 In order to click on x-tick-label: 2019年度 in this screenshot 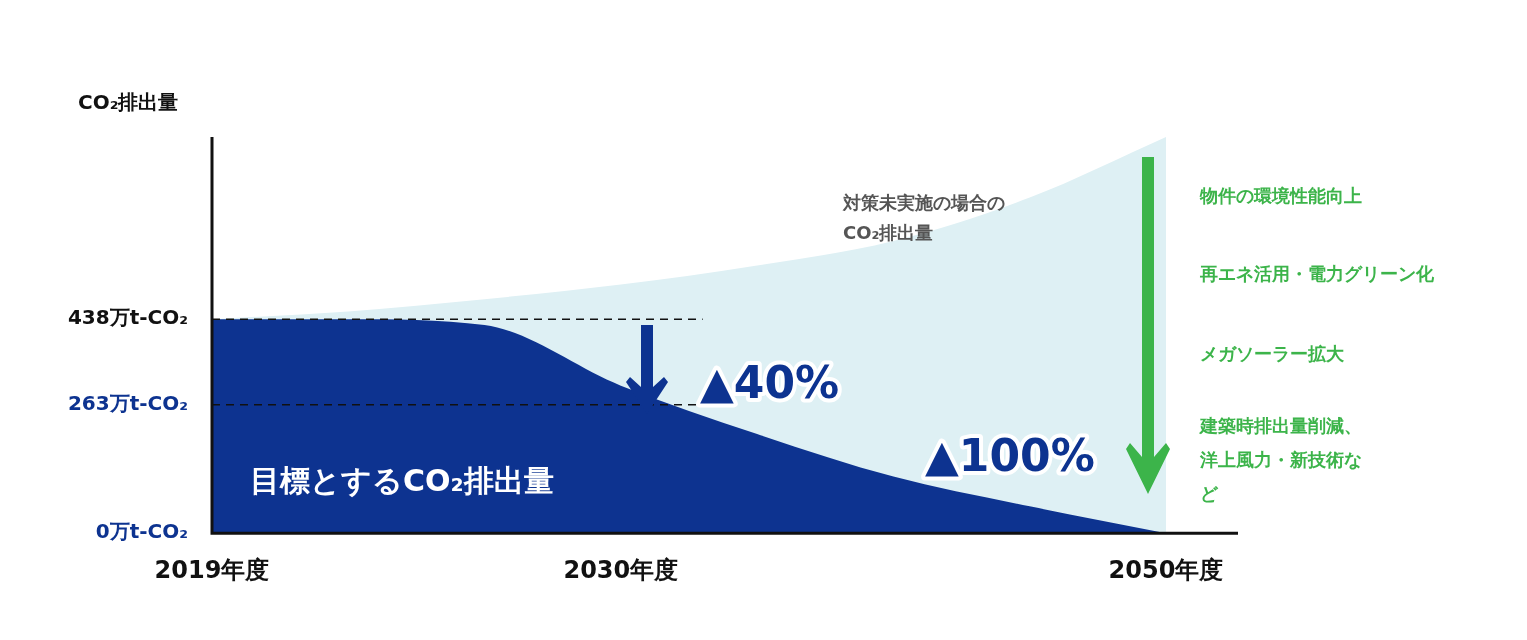, I will do `click(212, 569)`.